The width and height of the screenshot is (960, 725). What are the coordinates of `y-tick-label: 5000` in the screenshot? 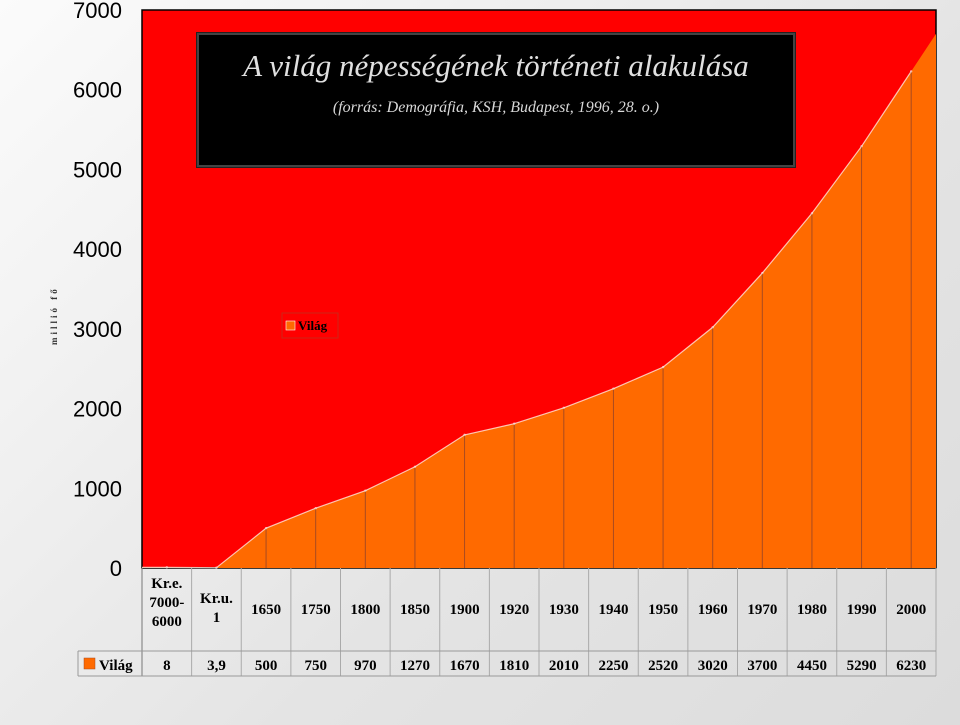 It's located at (97, 169).